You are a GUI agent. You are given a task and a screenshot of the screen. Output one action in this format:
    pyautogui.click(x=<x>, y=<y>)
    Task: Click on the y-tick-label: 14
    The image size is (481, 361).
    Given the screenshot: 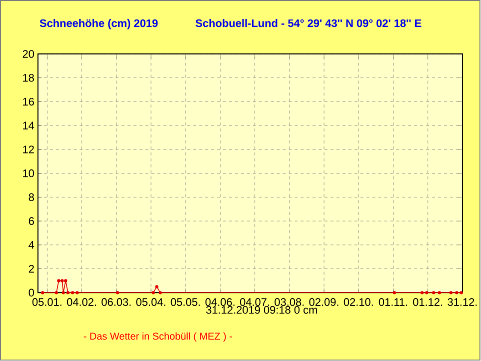 What is the action you would take?
    pyautogui.click(x=28, y=126)
    